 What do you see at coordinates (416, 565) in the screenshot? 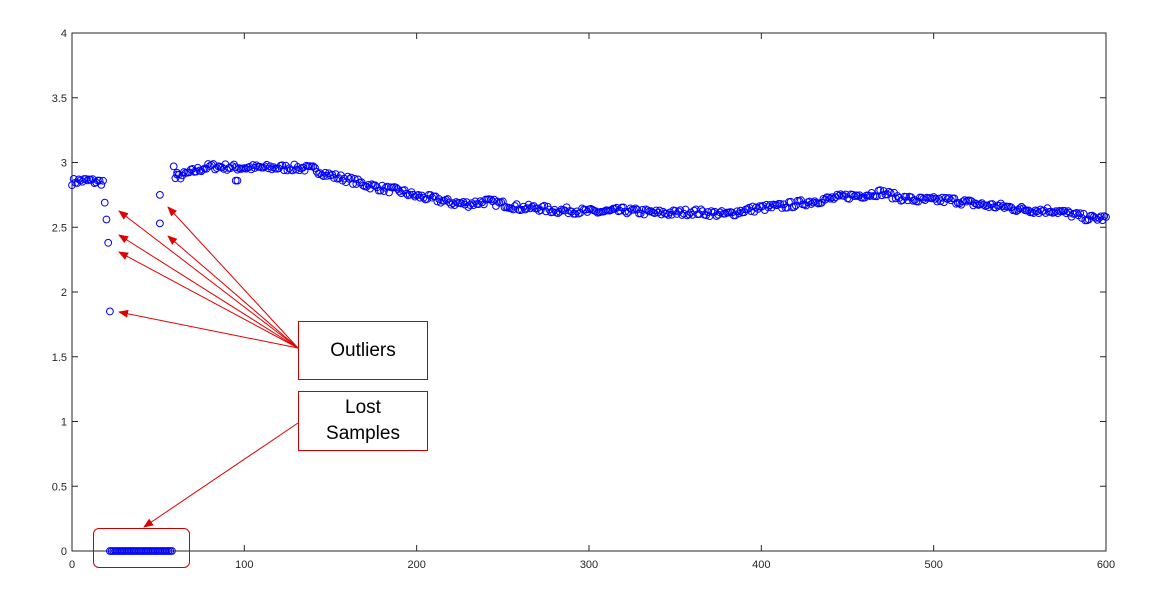
I see `x-tick-label: 200` at bounding box center [416, 565].